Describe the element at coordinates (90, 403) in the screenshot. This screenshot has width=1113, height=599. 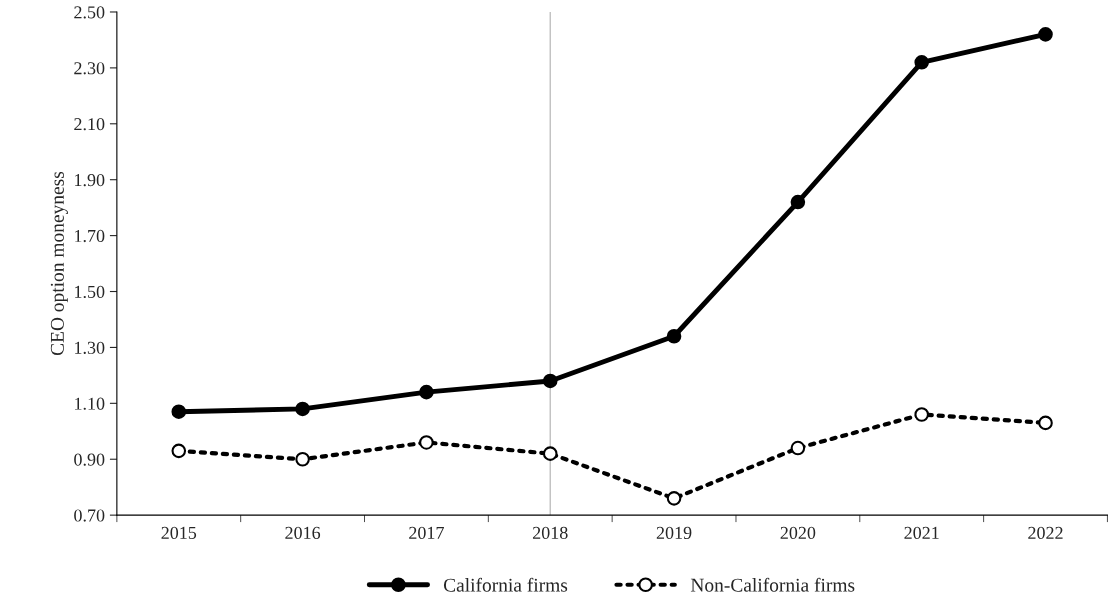
I see `y-tick-label: 1.10` at that location.